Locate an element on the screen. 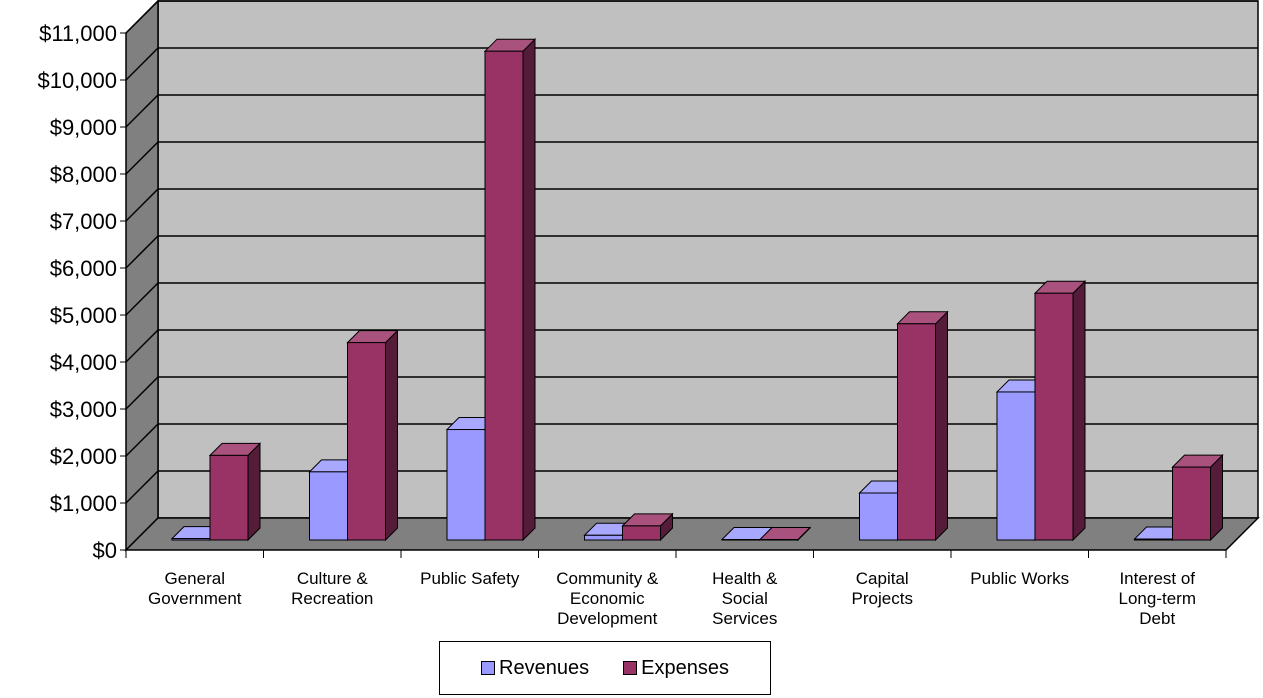  side-wall is located at coordinates (142, 276).